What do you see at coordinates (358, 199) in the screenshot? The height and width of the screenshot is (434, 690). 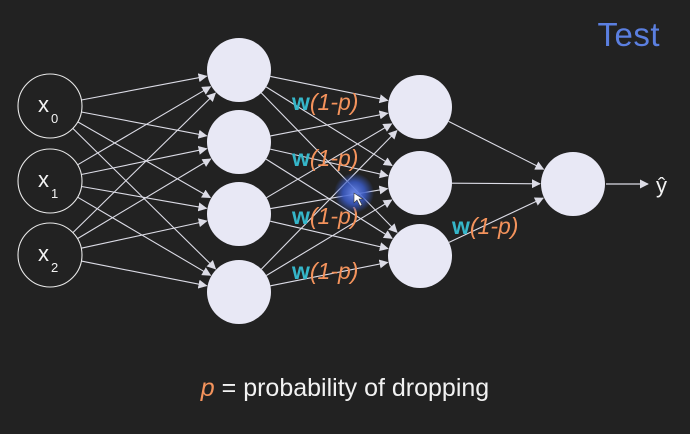 I see `cursor-pointer-icon` at bounding box center [358, 199].